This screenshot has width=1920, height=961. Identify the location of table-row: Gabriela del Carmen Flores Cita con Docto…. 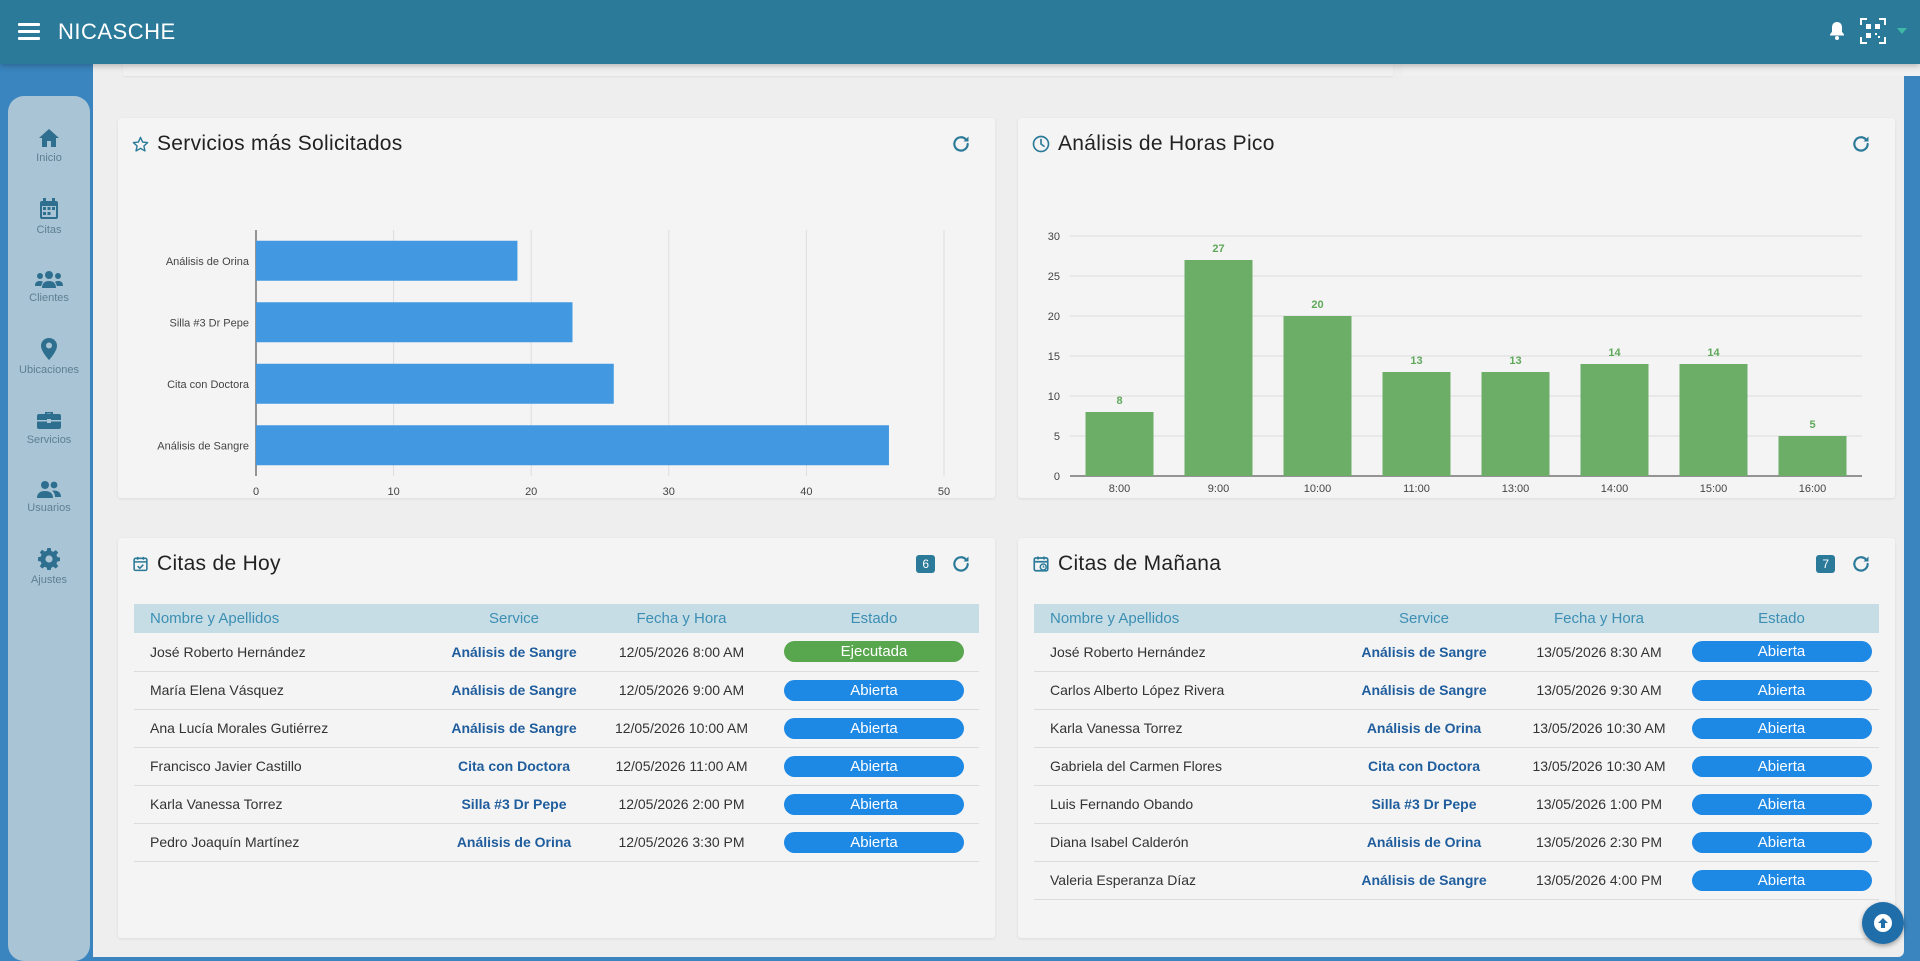
(1456, 766).